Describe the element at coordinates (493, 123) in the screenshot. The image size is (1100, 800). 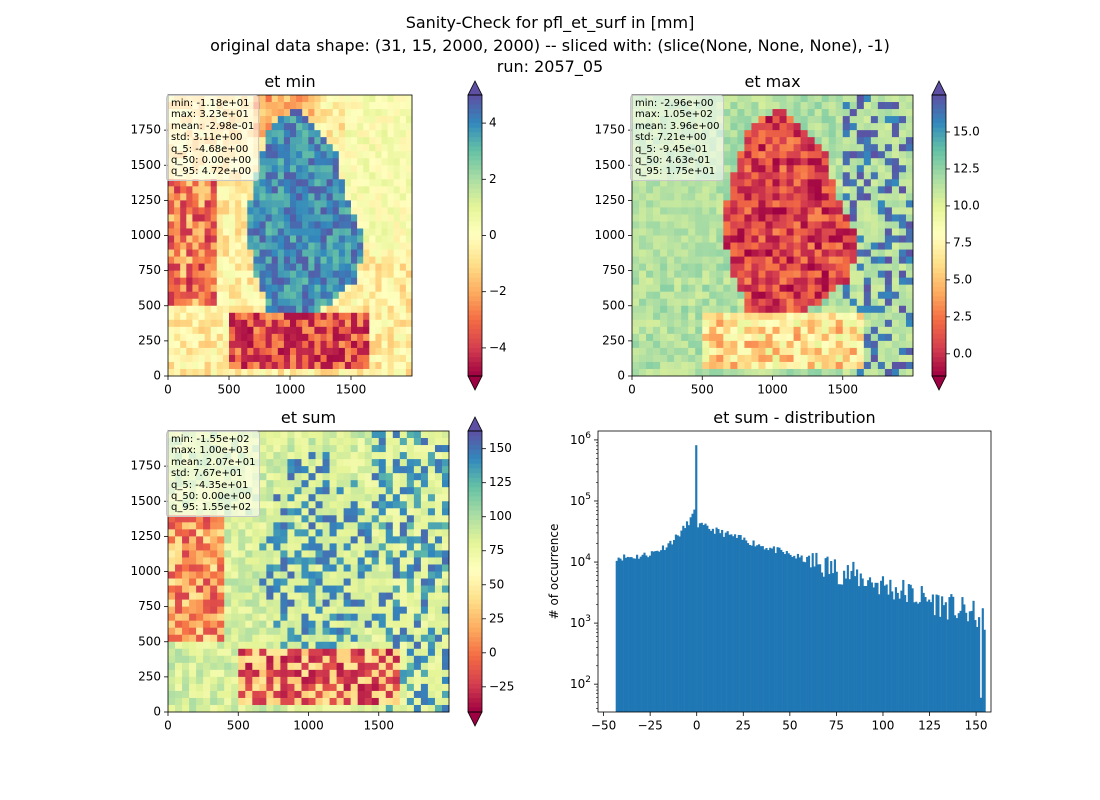
I see `colorbar-tick-label: 4` at that location.